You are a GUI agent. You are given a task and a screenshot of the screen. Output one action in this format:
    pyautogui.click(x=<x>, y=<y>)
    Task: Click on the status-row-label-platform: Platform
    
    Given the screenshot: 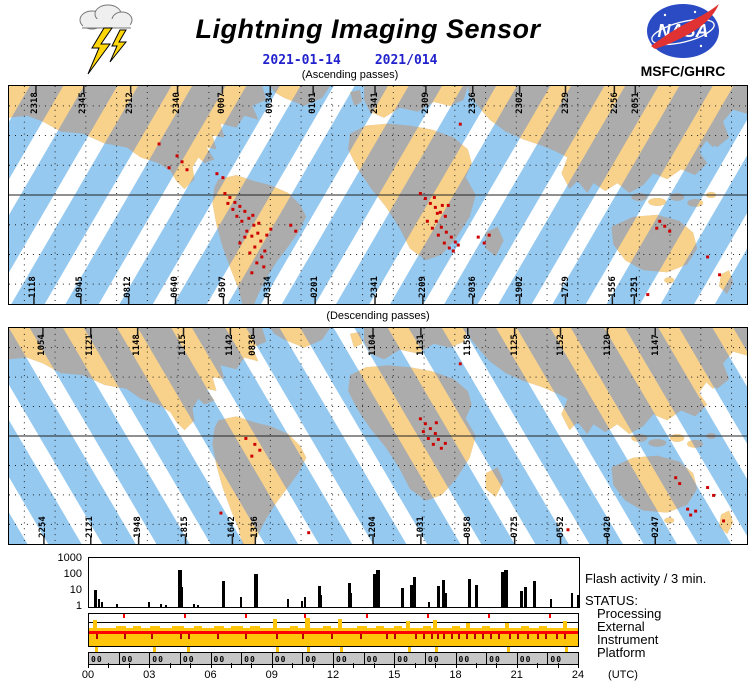 What is the action you would take?
    pyautogui.click(x=621, y=652)
    